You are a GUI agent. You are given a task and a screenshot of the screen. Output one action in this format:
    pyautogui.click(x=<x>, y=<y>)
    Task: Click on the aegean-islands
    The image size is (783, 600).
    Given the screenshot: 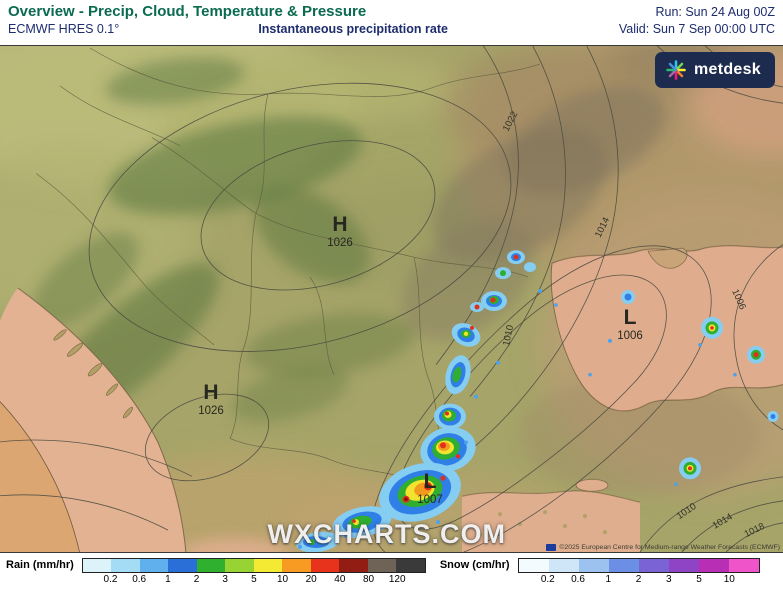 What is the action you would take?
    pyautogui.click(x=542, y=523)
    